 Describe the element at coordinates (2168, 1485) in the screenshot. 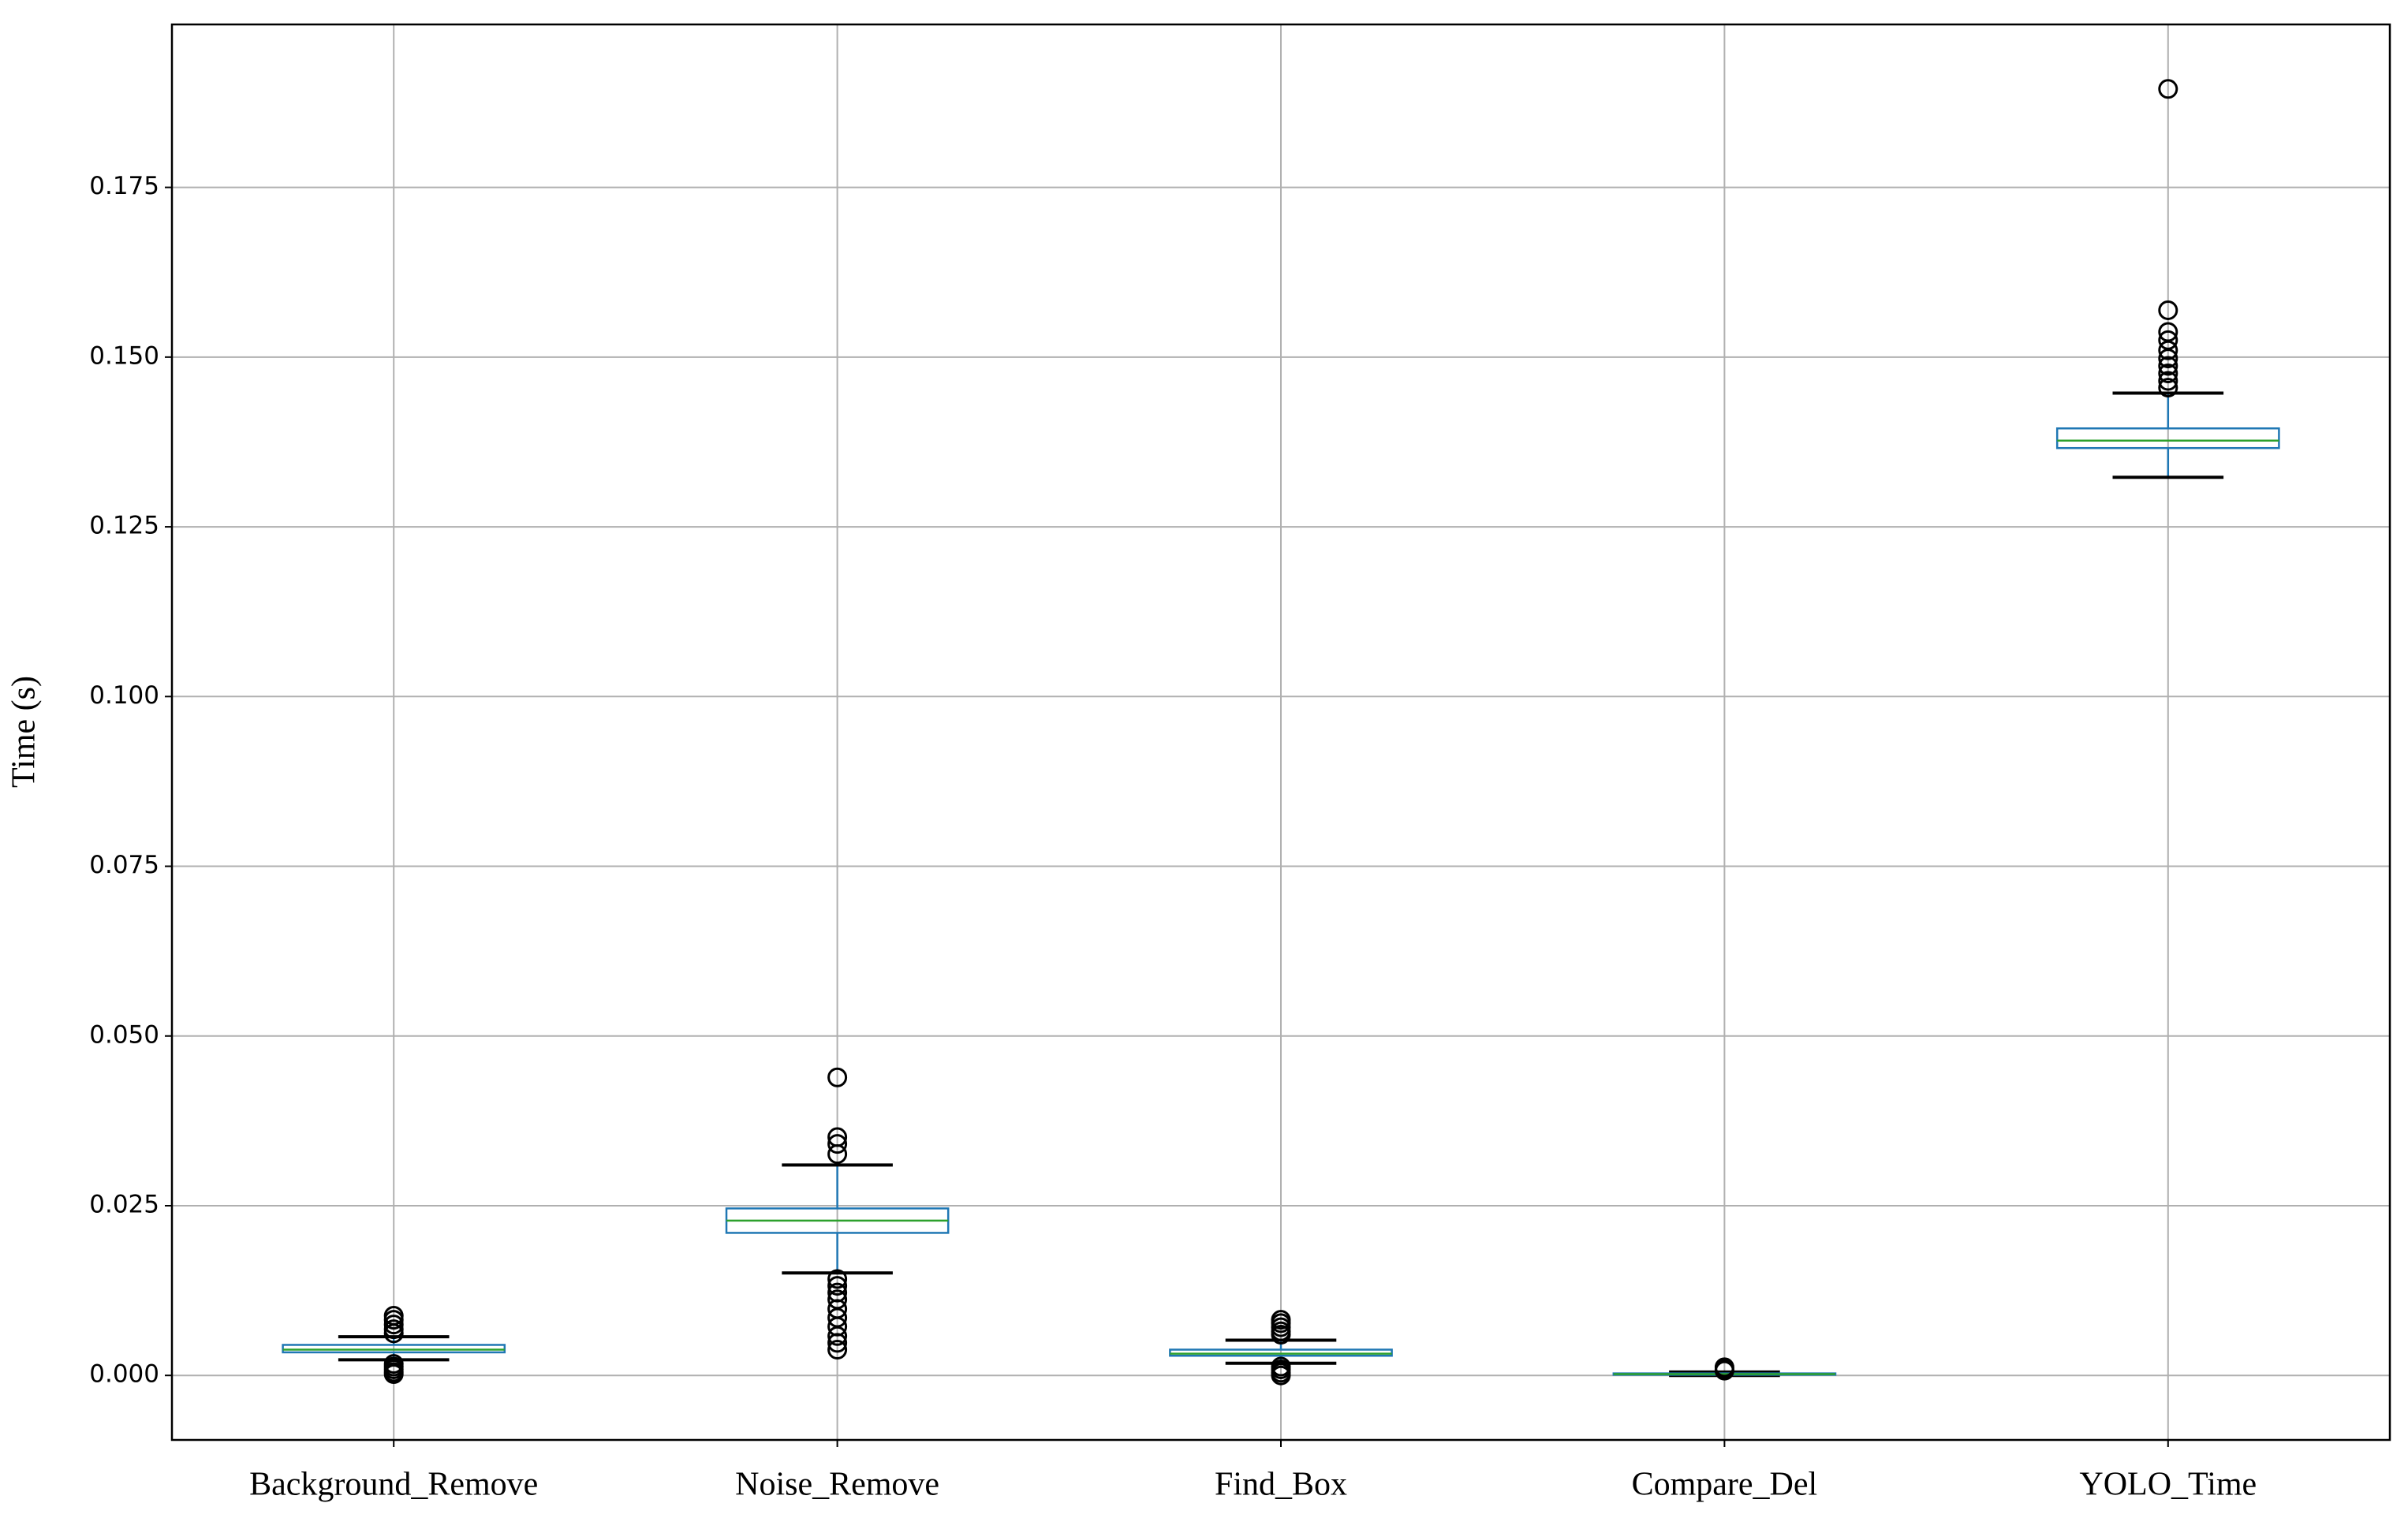

I see `x-tick-label: YOLO_Time` at that location.